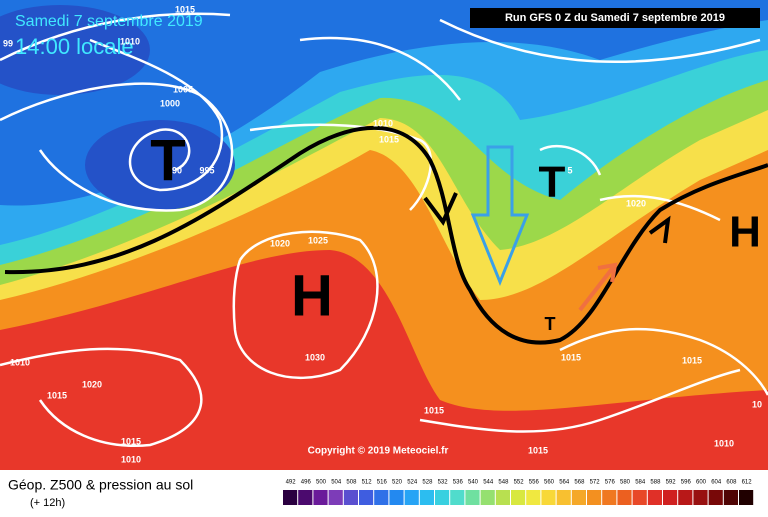 The height and width of the screenshot is (517, 768). I want to click on colorbar-label: 556, so click(534, 483).